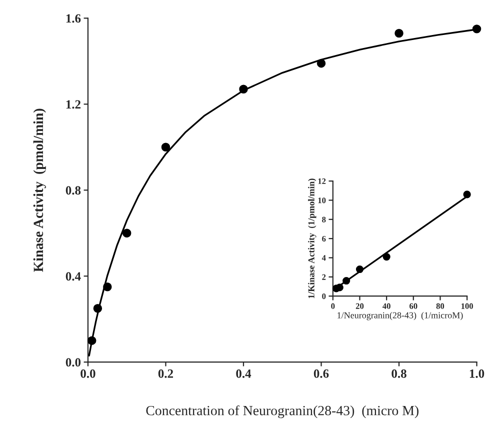 The height and width of the screenshot is (423, 486). What do you see at coordinates (244, 373) in the screenshot?
I see `x-tick-label: 0.4` at bounding box center [244, 373].